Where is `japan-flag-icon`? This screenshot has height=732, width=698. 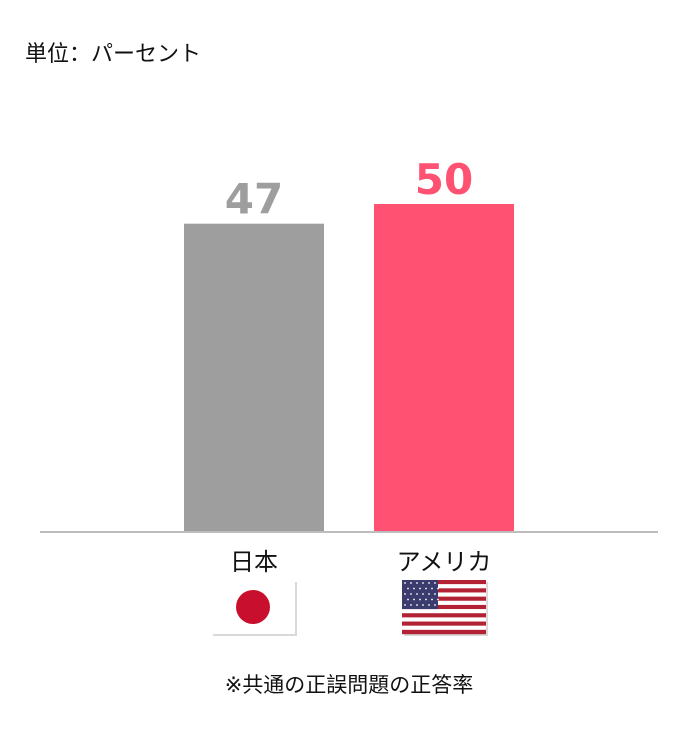
japan-flag-icon is located at coordinates (254, 608).